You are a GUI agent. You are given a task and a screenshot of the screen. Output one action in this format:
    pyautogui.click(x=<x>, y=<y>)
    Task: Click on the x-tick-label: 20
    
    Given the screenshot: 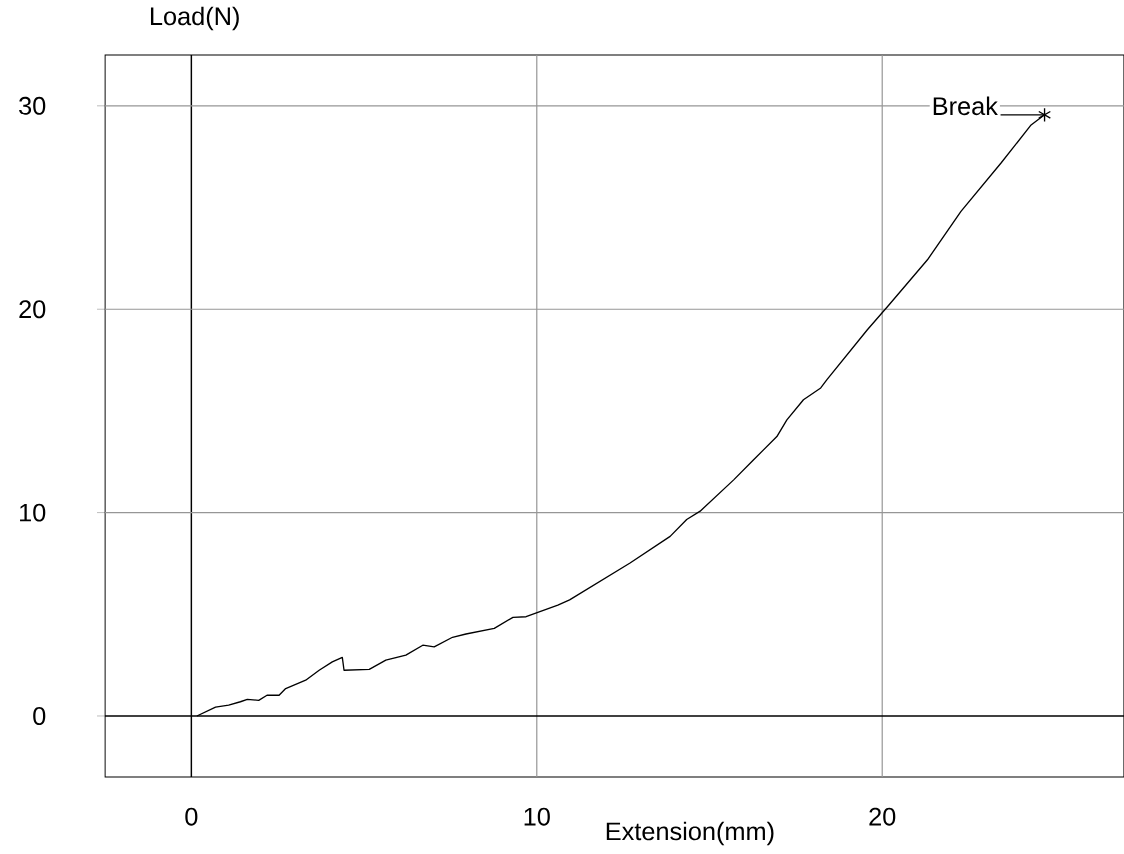 What is the action you would take?
    pyautogui.click(x=882, y=816)
    